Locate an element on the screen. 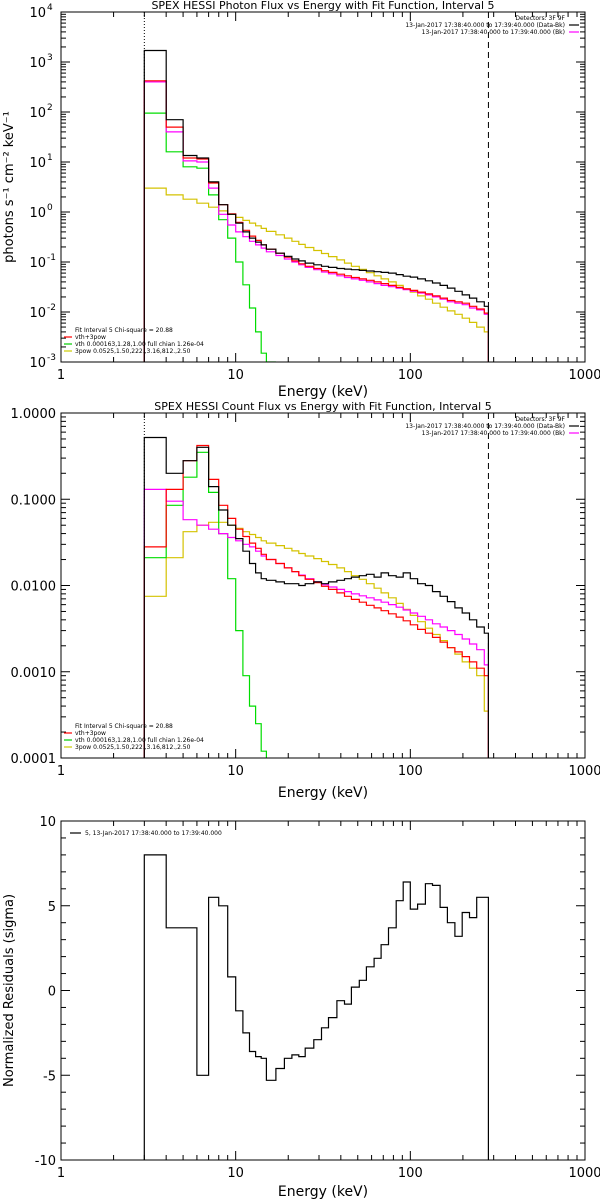 This screenshot has width=600, height=1200. y-tick-exponent: 3 is located at coordinates (50, 58).